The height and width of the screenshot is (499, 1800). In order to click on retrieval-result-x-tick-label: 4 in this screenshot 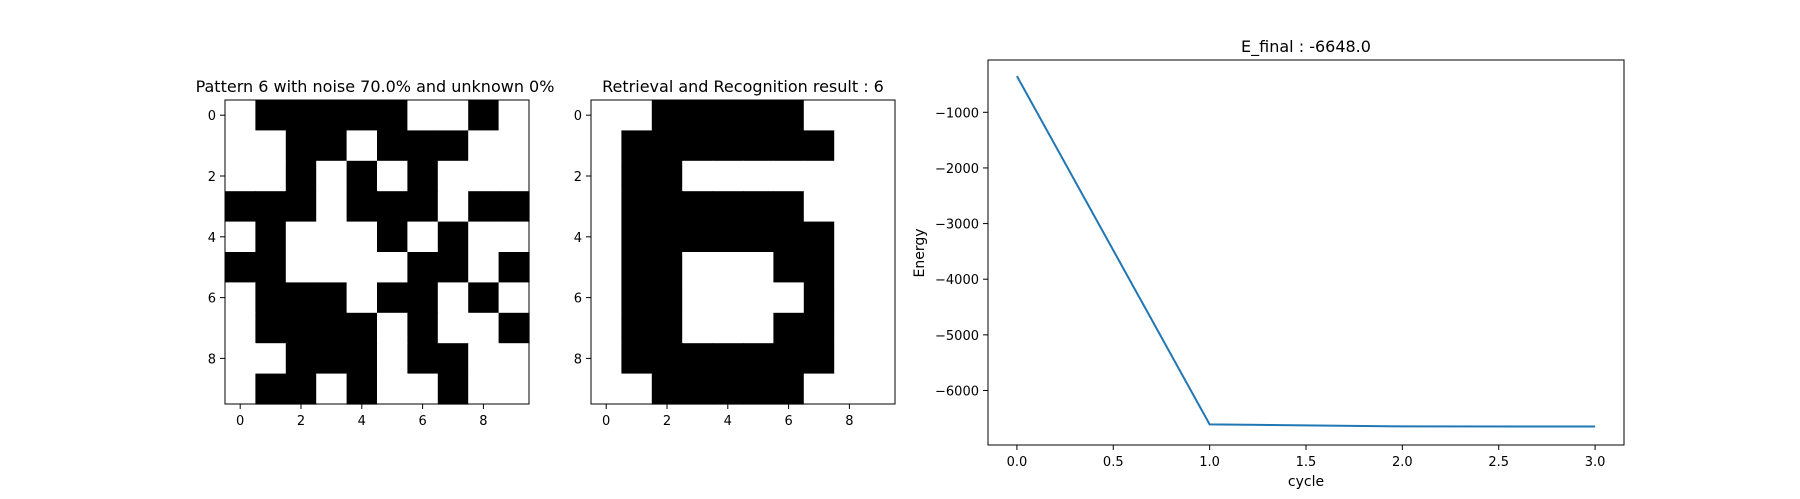, I will do `click(728, 421)`.